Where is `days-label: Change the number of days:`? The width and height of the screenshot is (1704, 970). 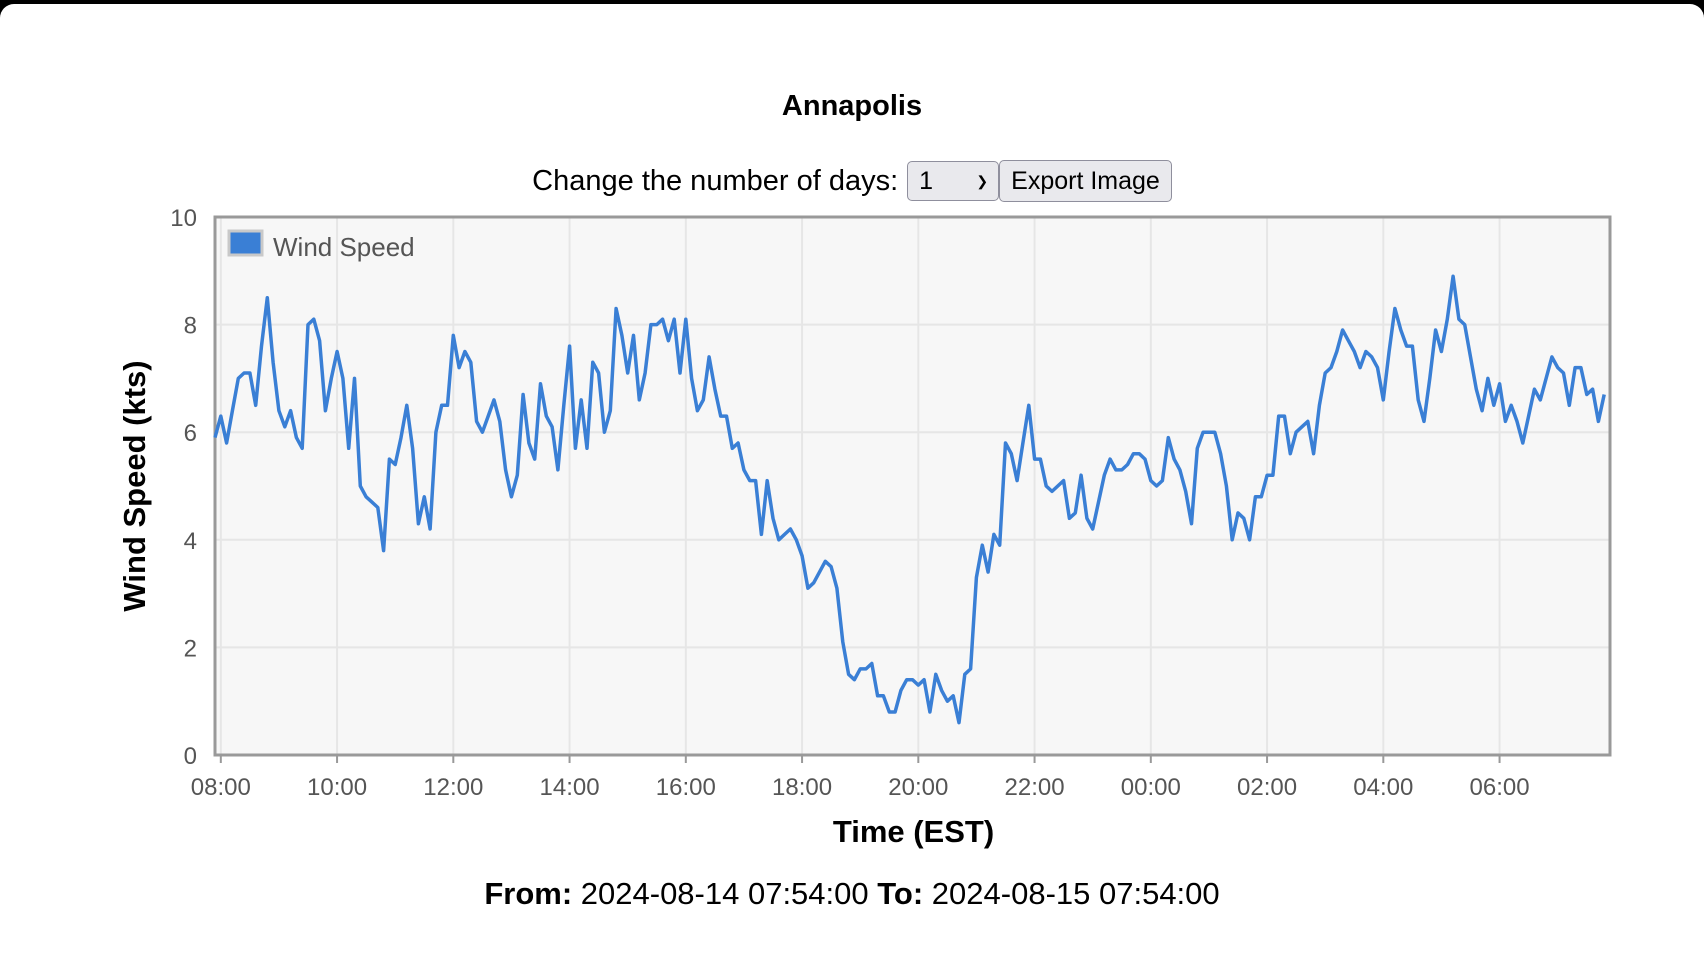
days-label: Change the number of days: is located at coordinates (715, 180).